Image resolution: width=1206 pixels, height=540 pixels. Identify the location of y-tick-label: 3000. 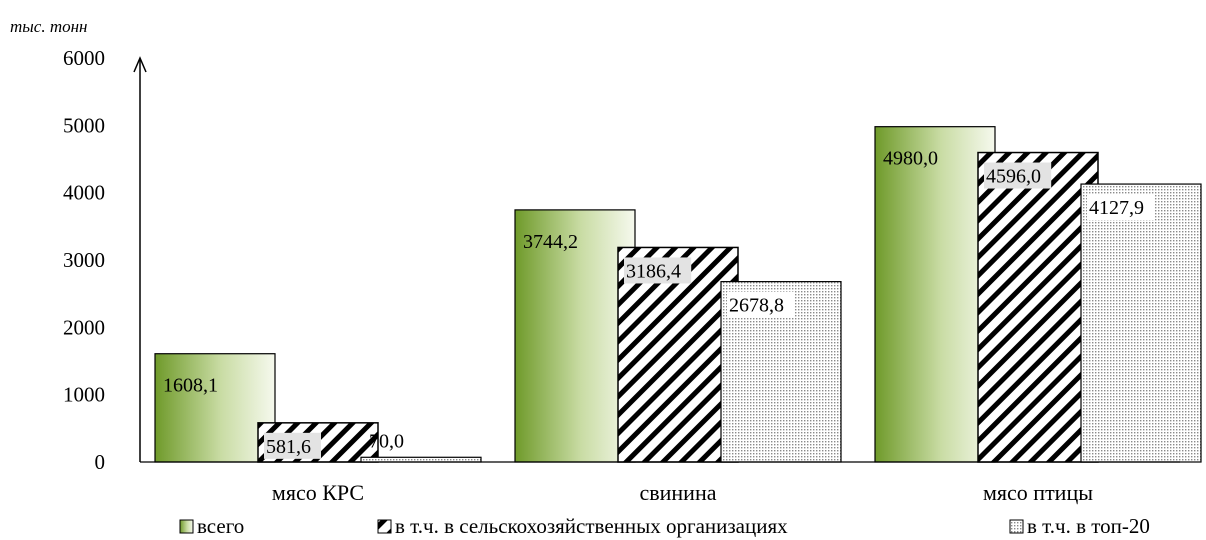
(84, 260).